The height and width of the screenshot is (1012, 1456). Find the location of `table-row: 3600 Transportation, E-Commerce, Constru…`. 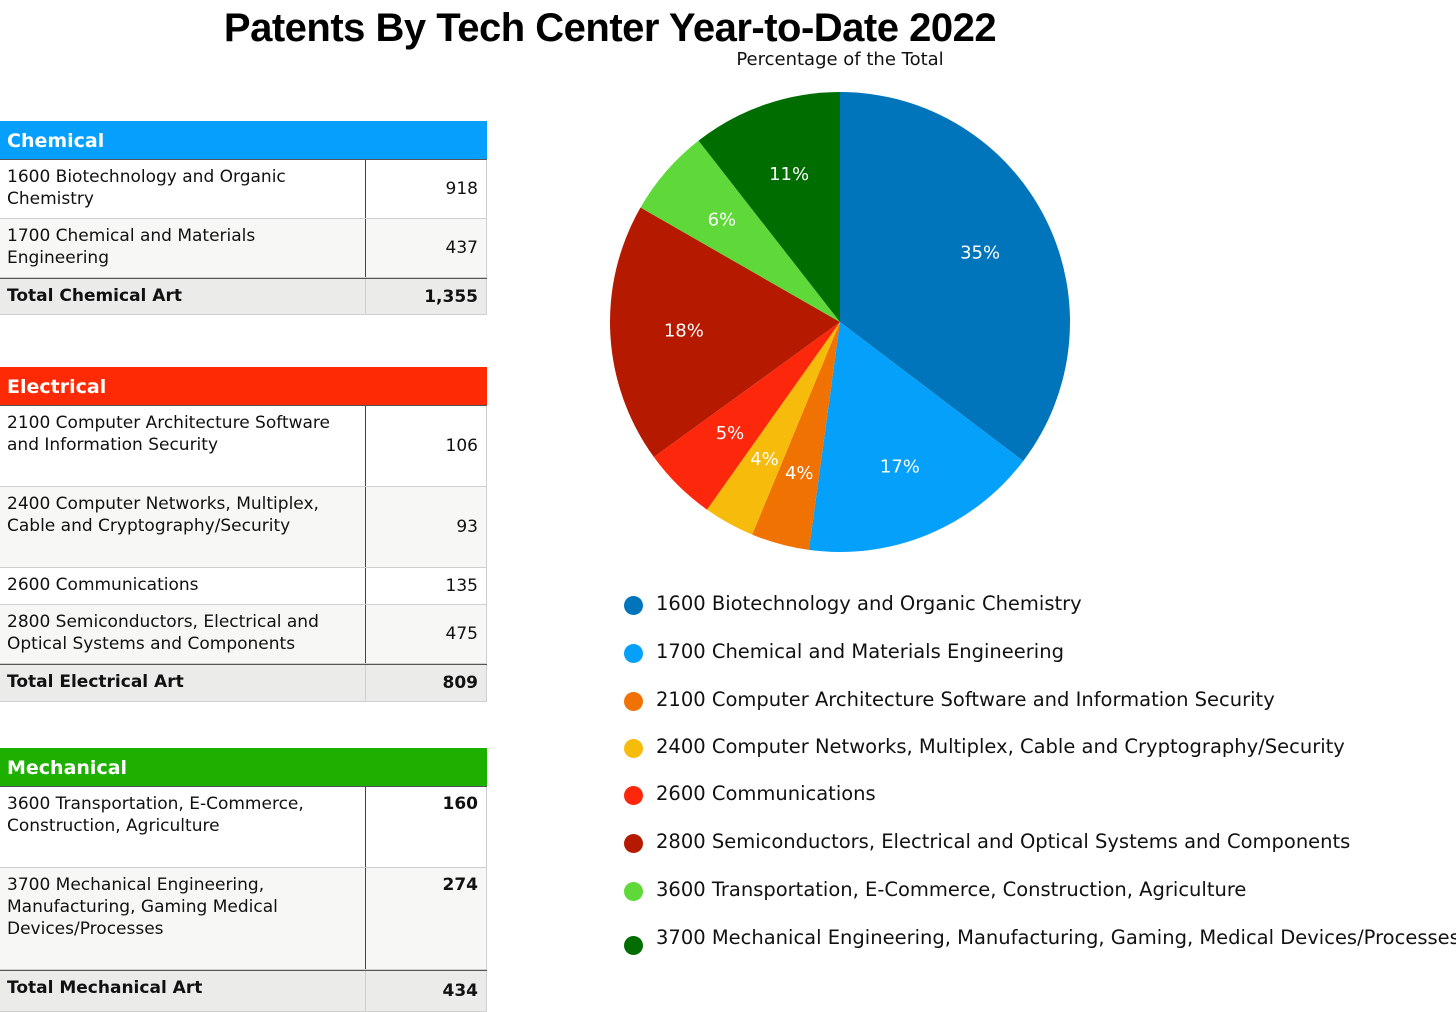

table-row: 3600 Transportation, E-Commerce, Constru… is located at coordinates (243, 827).